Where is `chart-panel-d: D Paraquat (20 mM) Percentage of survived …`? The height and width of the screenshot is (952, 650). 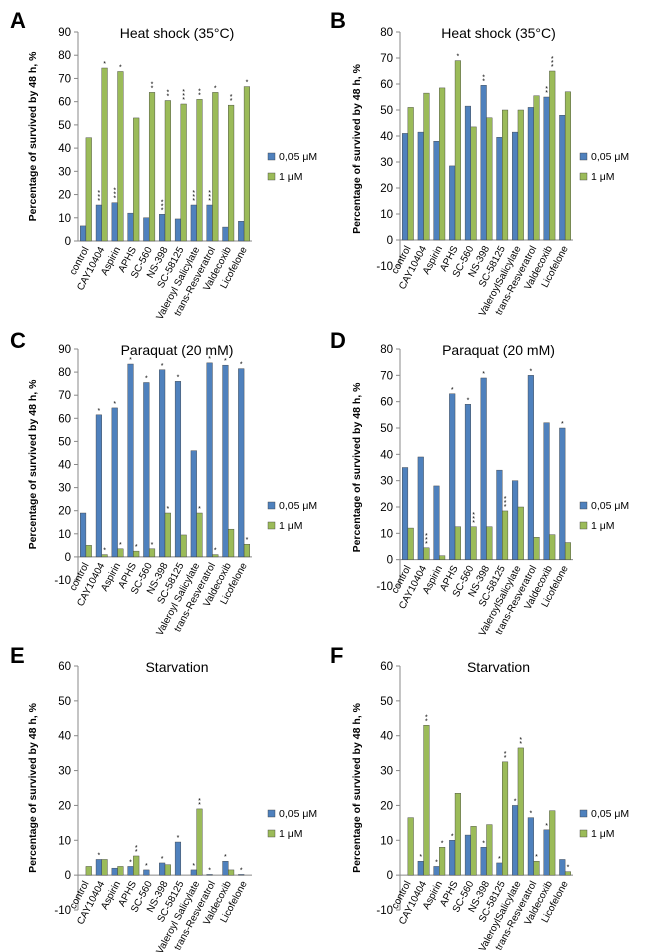 chart-panel-d: D Paraquat (20 mM) Percentage of survived … is located at coordinates (479, 483).